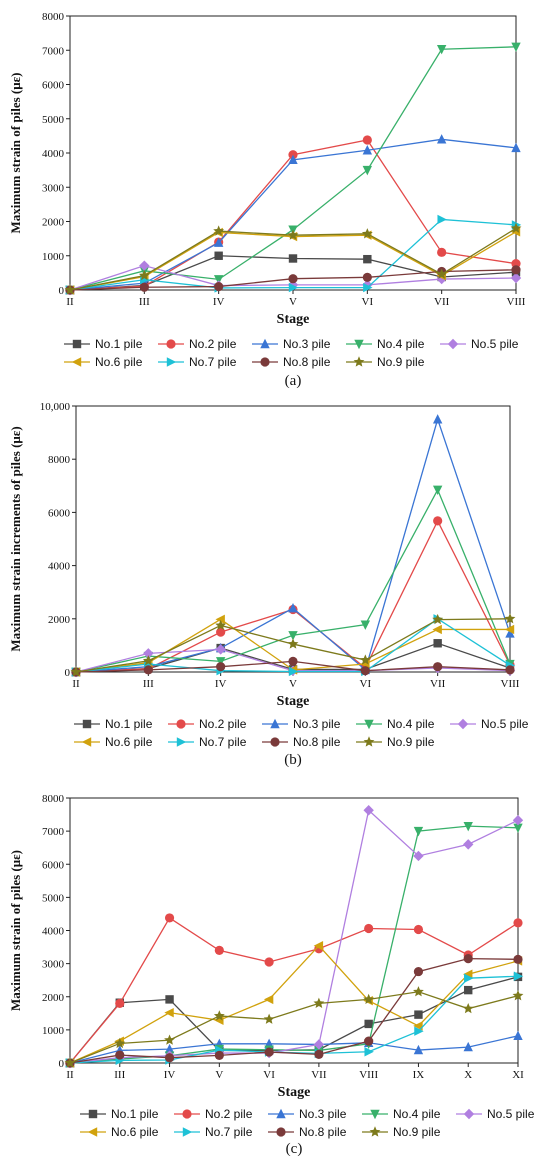 This screenshot has width=550, height=1174. What do you see at coordinates (417, 1114) in the screenshot?
I see `chart-c-legend-label-4: No.4 pile` at bounding box center [417, 1114].